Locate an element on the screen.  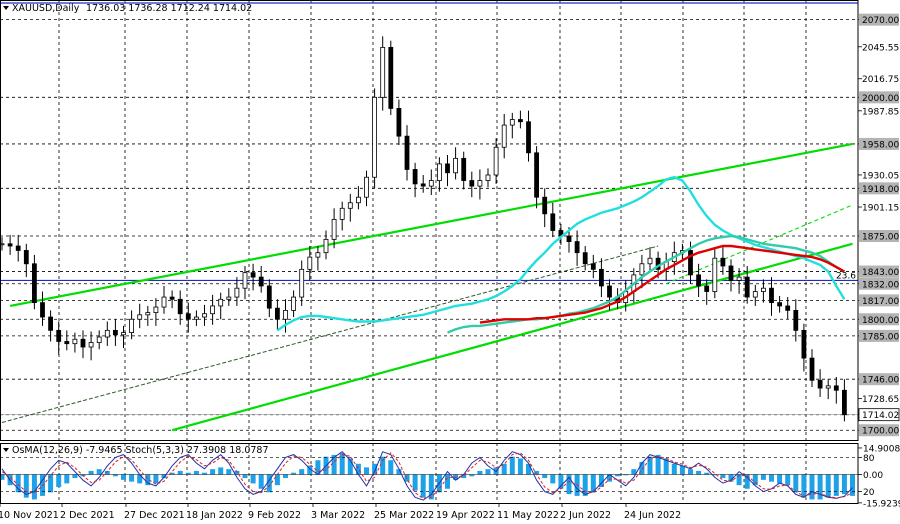
time-tick-label: 27 Dec 2021 is located at coordinates (154, 515).